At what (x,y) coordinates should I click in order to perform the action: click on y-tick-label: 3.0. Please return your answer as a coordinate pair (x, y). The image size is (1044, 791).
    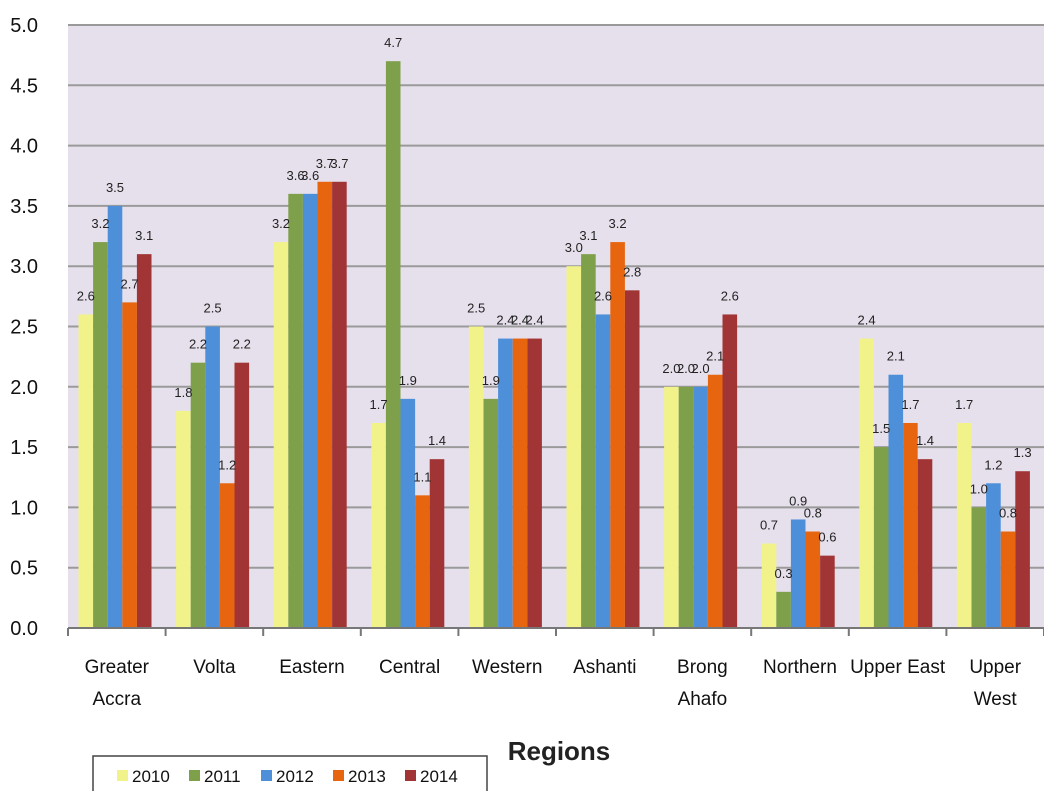
    Looking at the image, I should click on (24, 267).